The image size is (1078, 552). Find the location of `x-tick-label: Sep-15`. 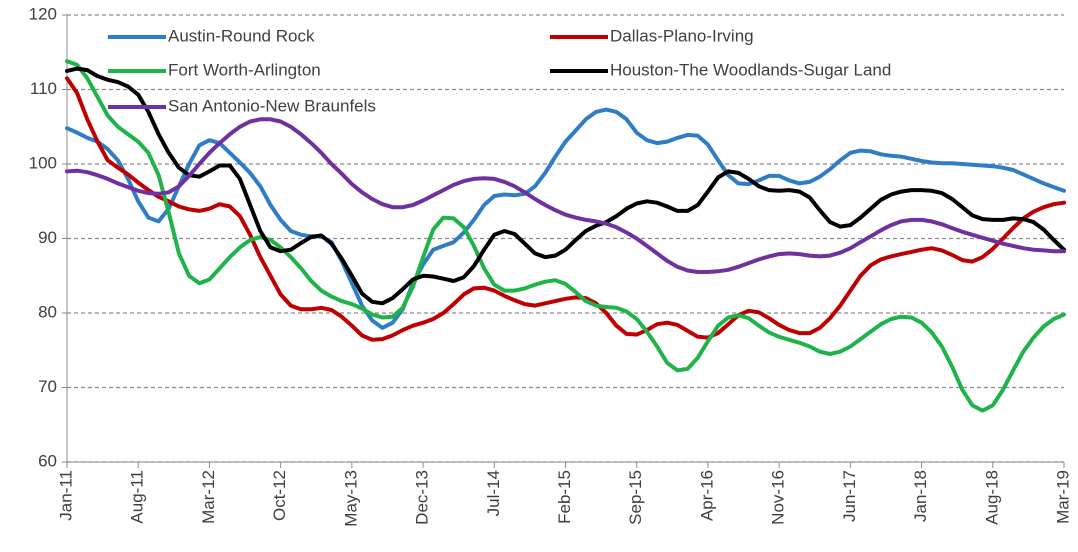

x-tick-label: Sep-15 is located at coordinates (635, 497).